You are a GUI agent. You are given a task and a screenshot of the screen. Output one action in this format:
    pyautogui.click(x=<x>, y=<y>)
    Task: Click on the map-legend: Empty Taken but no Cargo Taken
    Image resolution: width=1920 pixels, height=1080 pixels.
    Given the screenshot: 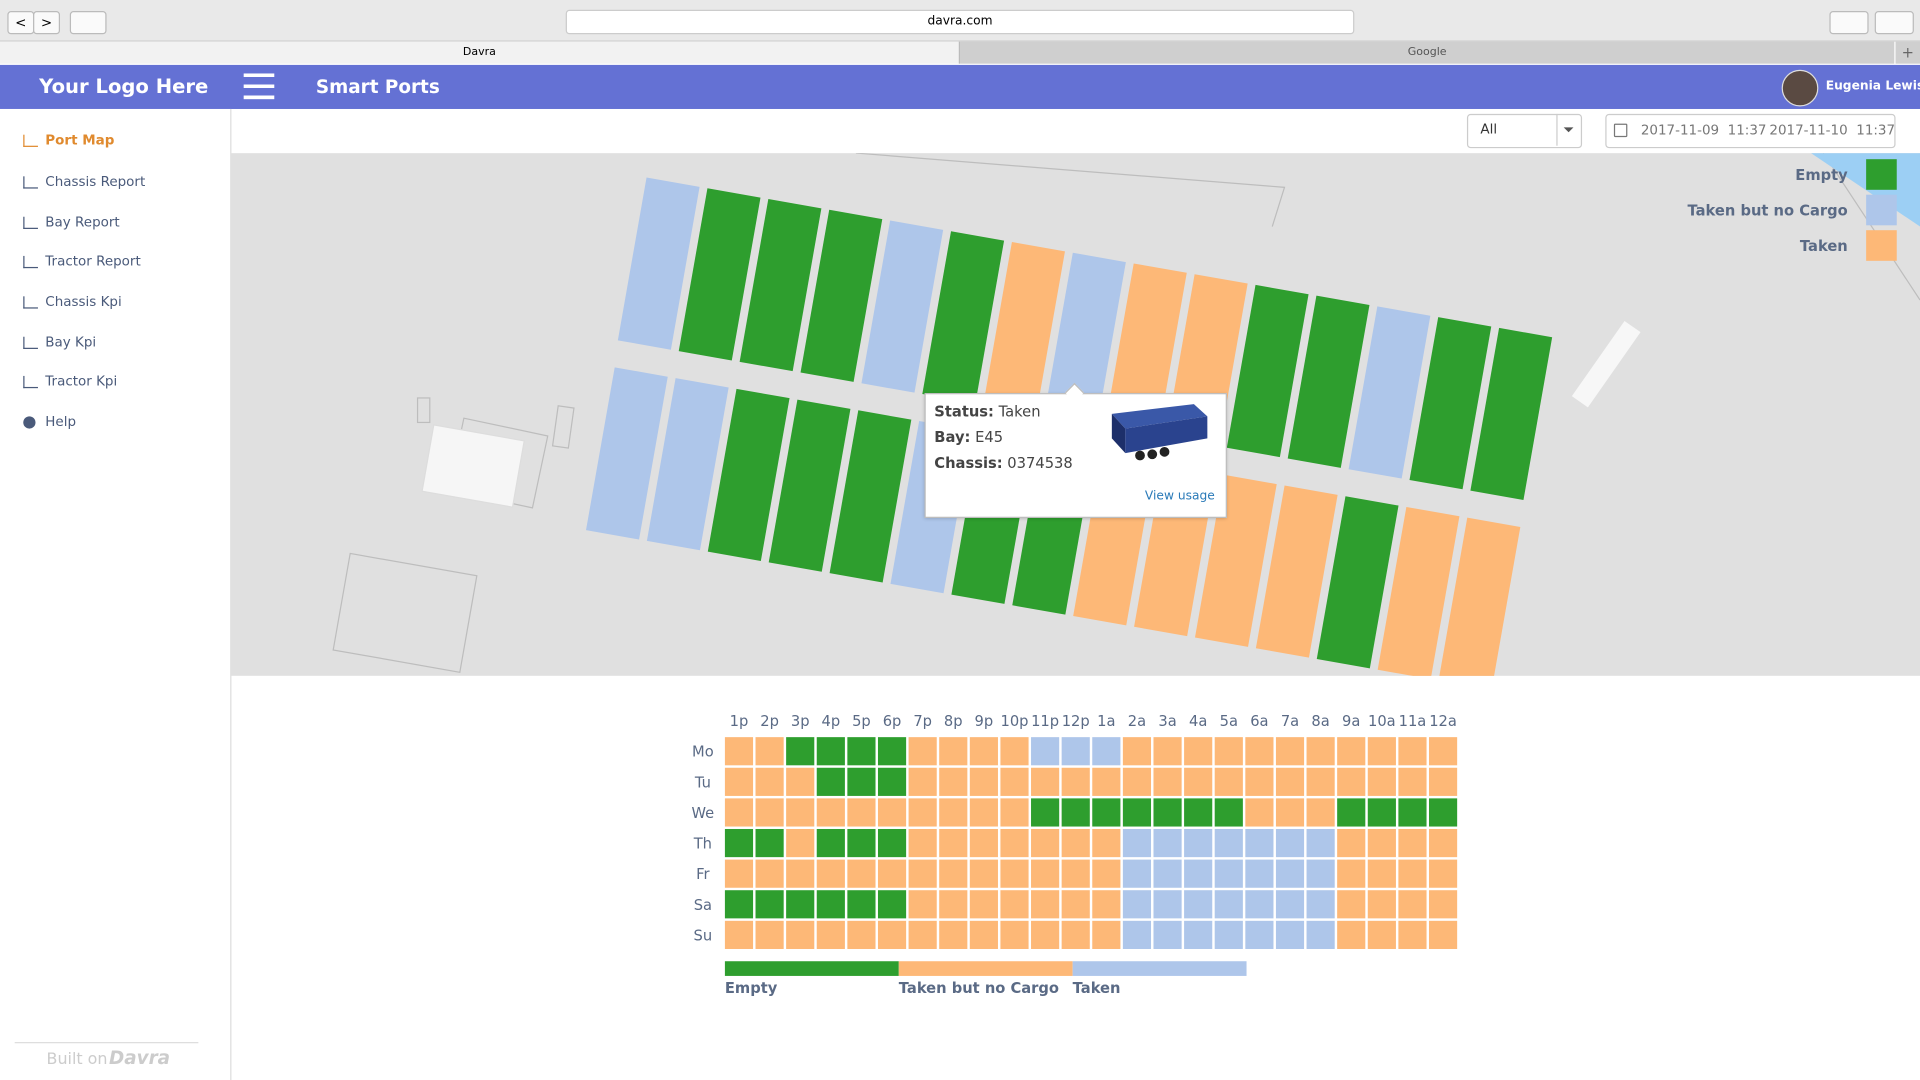 What is the action you would take?
    pyautogui.click(x=1792, y=210)
    